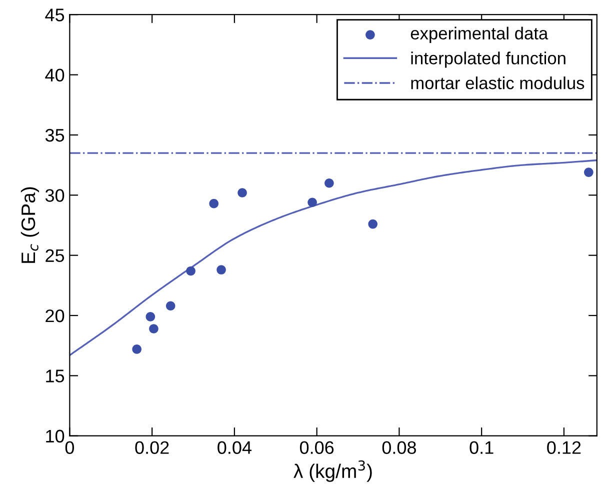 Image resolution: width=606 pixels, height=487 pixels. I want to click on y-tick-label: 15, so click(55, 376).